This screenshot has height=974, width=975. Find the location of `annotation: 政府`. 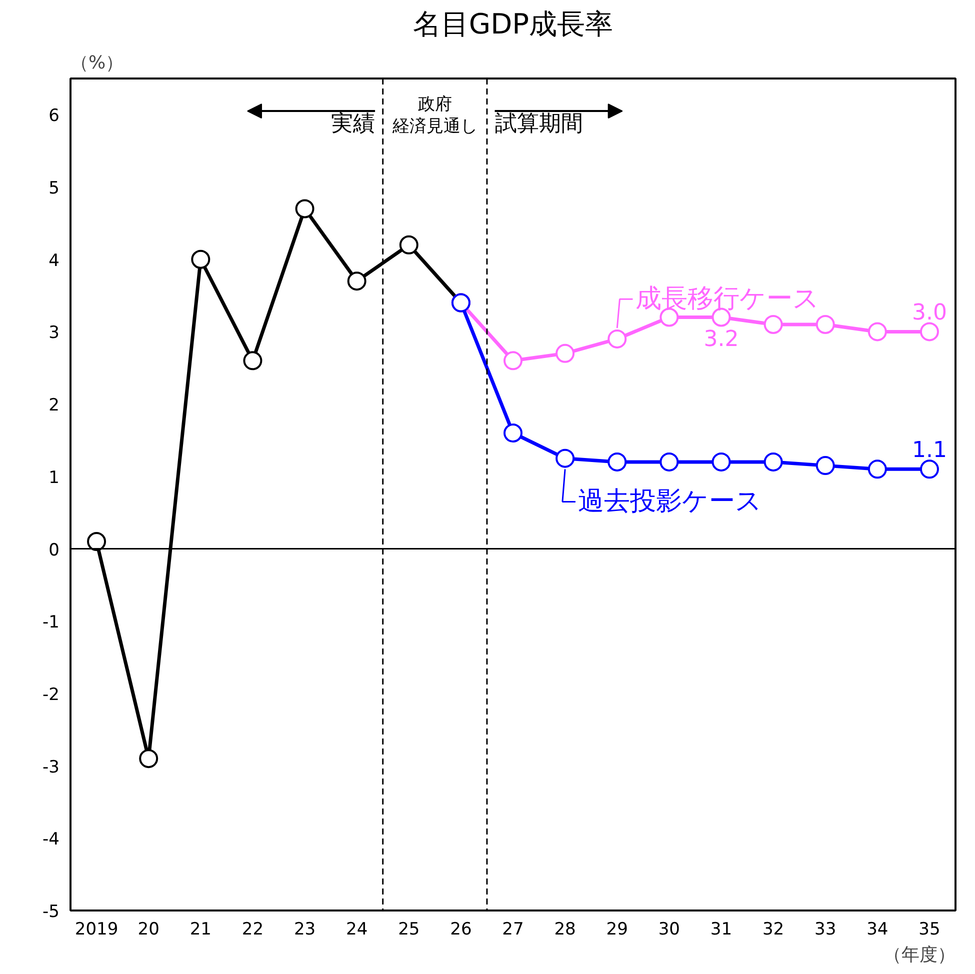

annotation: 政府 is located at coordinates (435, 104).